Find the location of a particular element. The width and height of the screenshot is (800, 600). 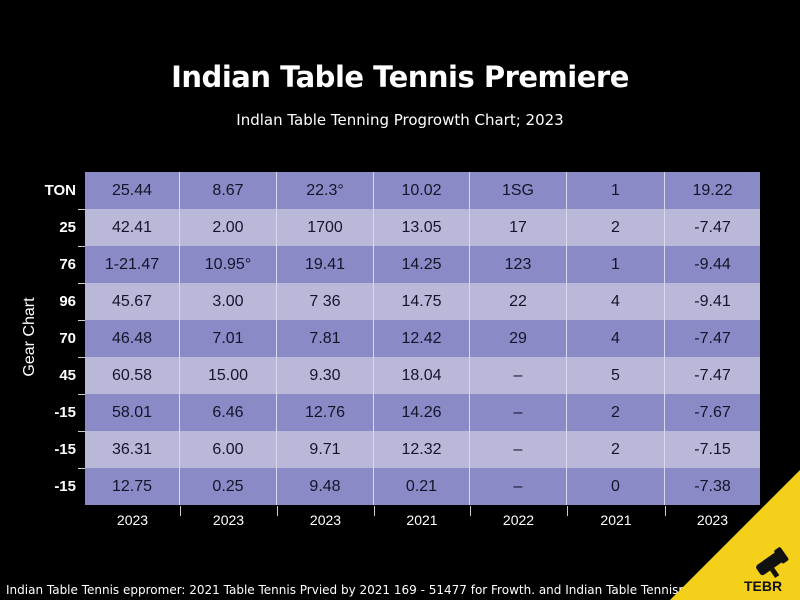

table-cell: -9.41 is located at coordinates (712, 301).